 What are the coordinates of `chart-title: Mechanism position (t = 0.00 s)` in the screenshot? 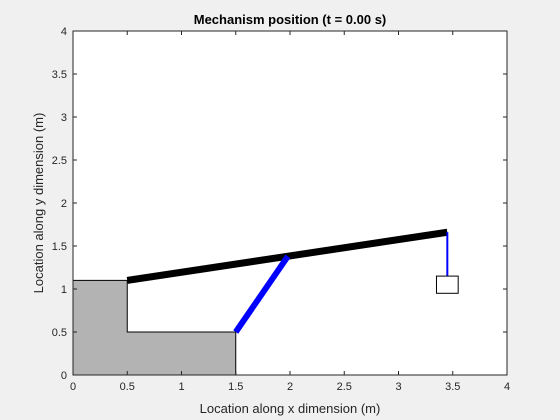 It's located at (290, 19).